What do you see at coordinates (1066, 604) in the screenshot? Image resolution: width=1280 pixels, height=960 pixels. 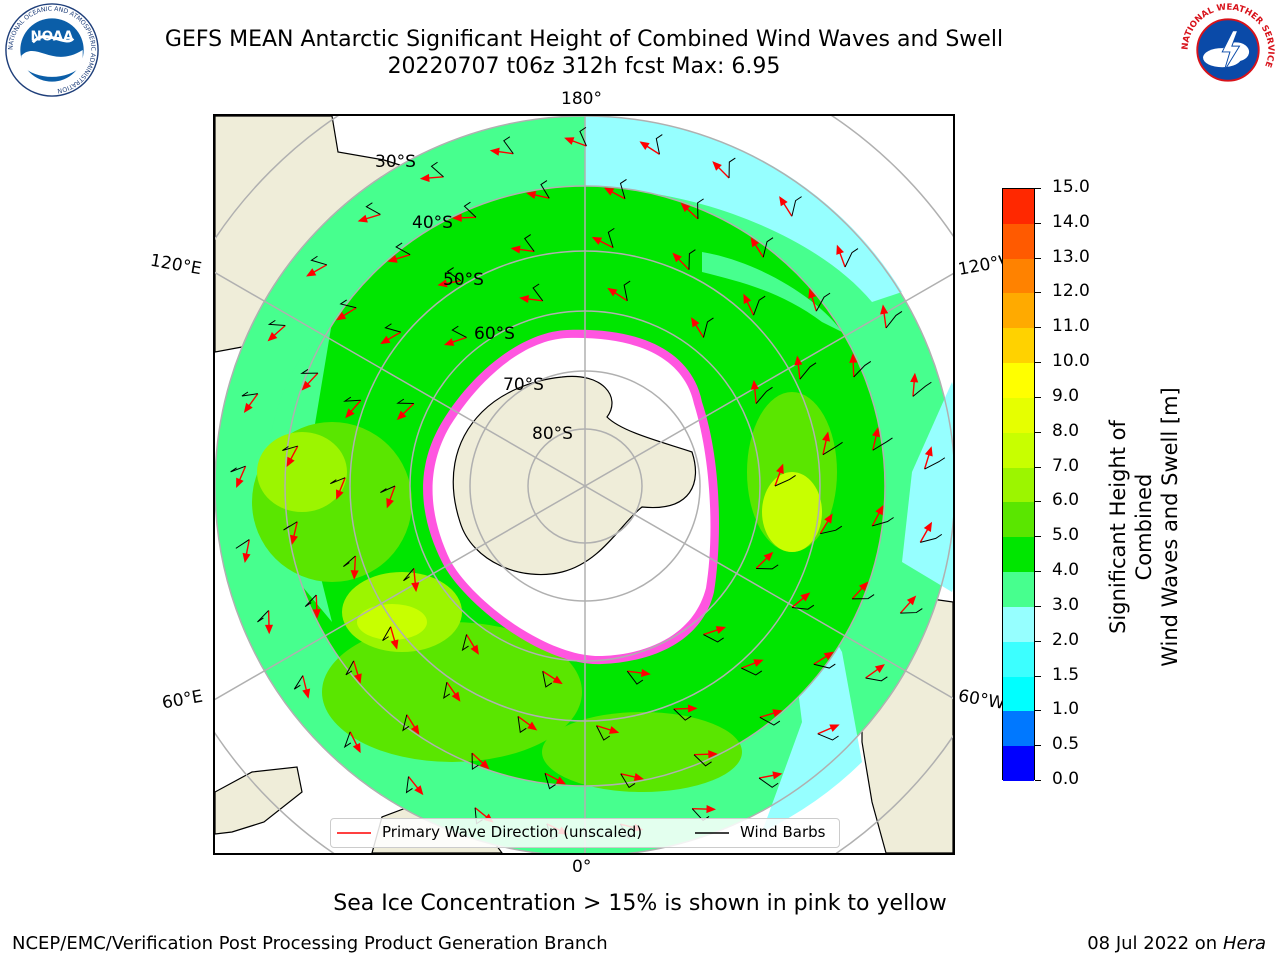 I see `colorbar-tick-label: 3.0` at bounding box center [1066, 604].